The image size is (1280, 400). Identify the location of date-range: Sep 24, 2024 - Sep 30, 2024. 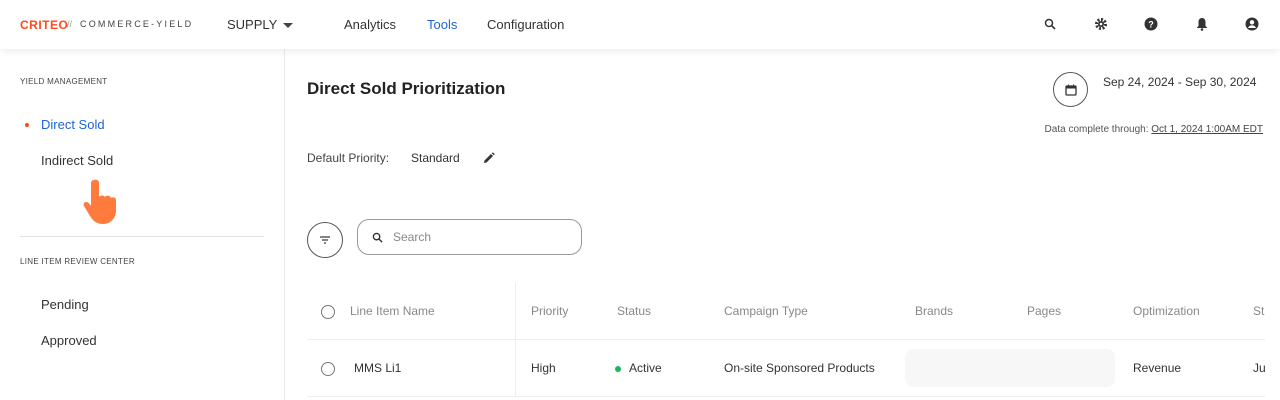
(1180, 82).